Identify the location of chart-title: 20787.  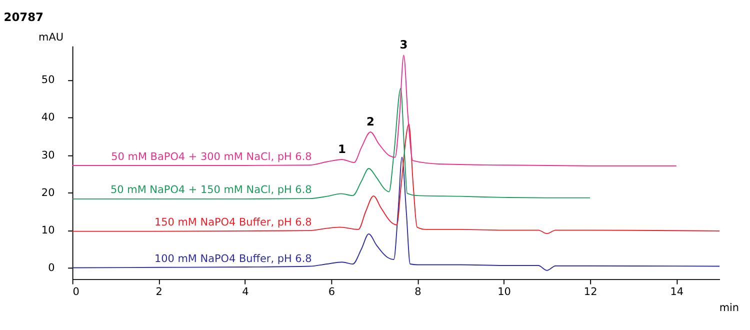
(24, 17).